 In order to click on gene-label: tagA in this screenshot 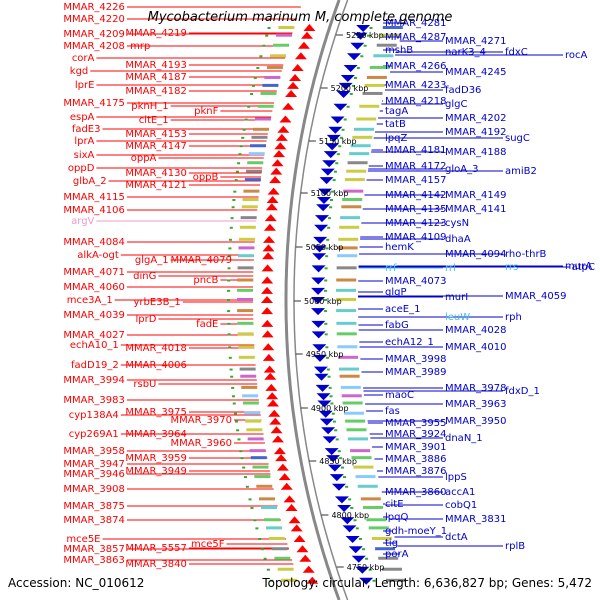, I will do `click(396, 111)`.